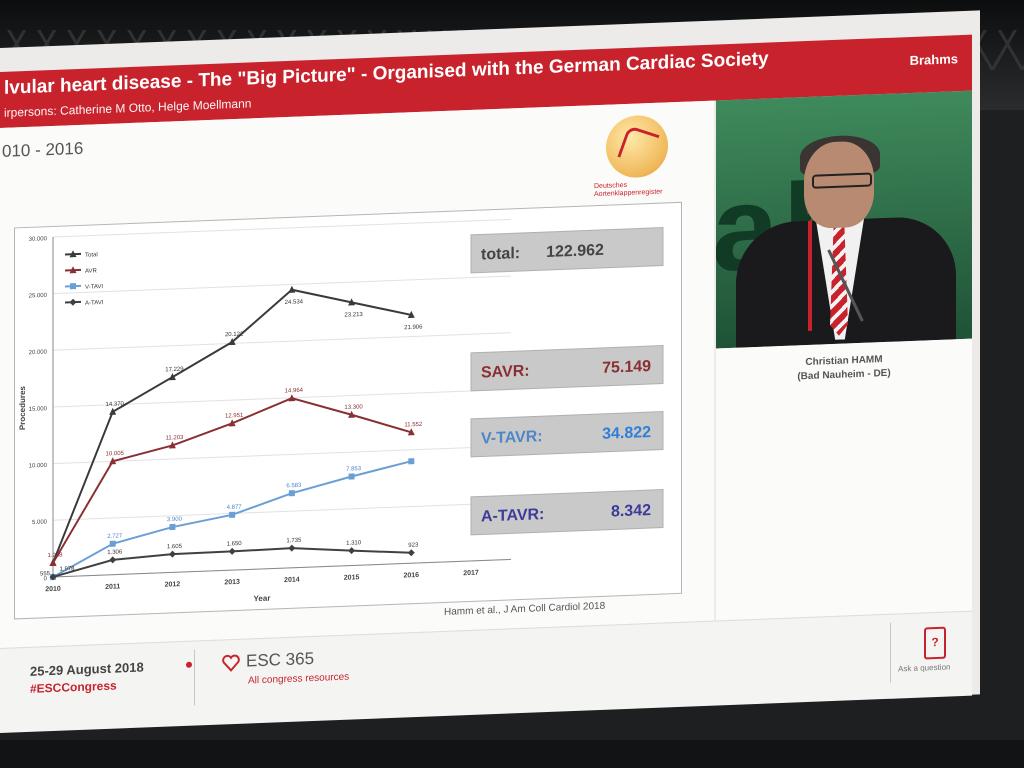 Image resolution: width=1024 pixels, height=768 pixels. I want to click on x-tick-label: 2011, so click(112, 587).